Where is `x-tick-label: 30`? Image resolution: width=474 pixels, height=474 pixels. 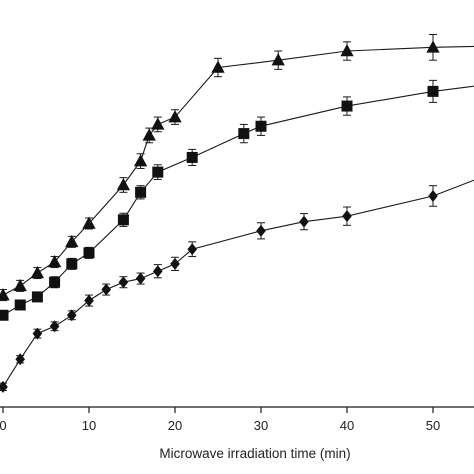 x-tick-label: 30 is located at coordinates (261, 425).